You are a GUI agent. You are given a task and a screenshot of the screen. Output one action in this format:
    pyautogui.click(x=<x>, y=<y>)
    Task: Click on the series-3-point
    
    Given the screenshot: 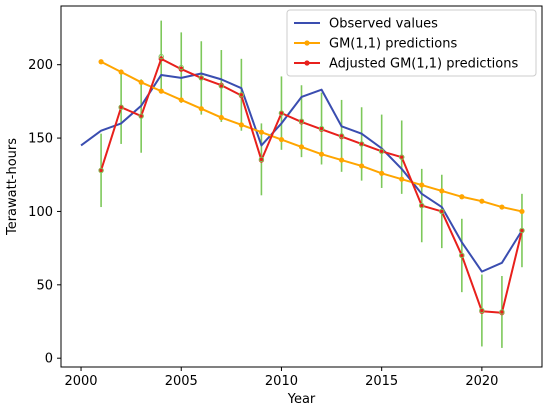 What is the action you would take?
    pyautogui.click(x=181, y=69)
    